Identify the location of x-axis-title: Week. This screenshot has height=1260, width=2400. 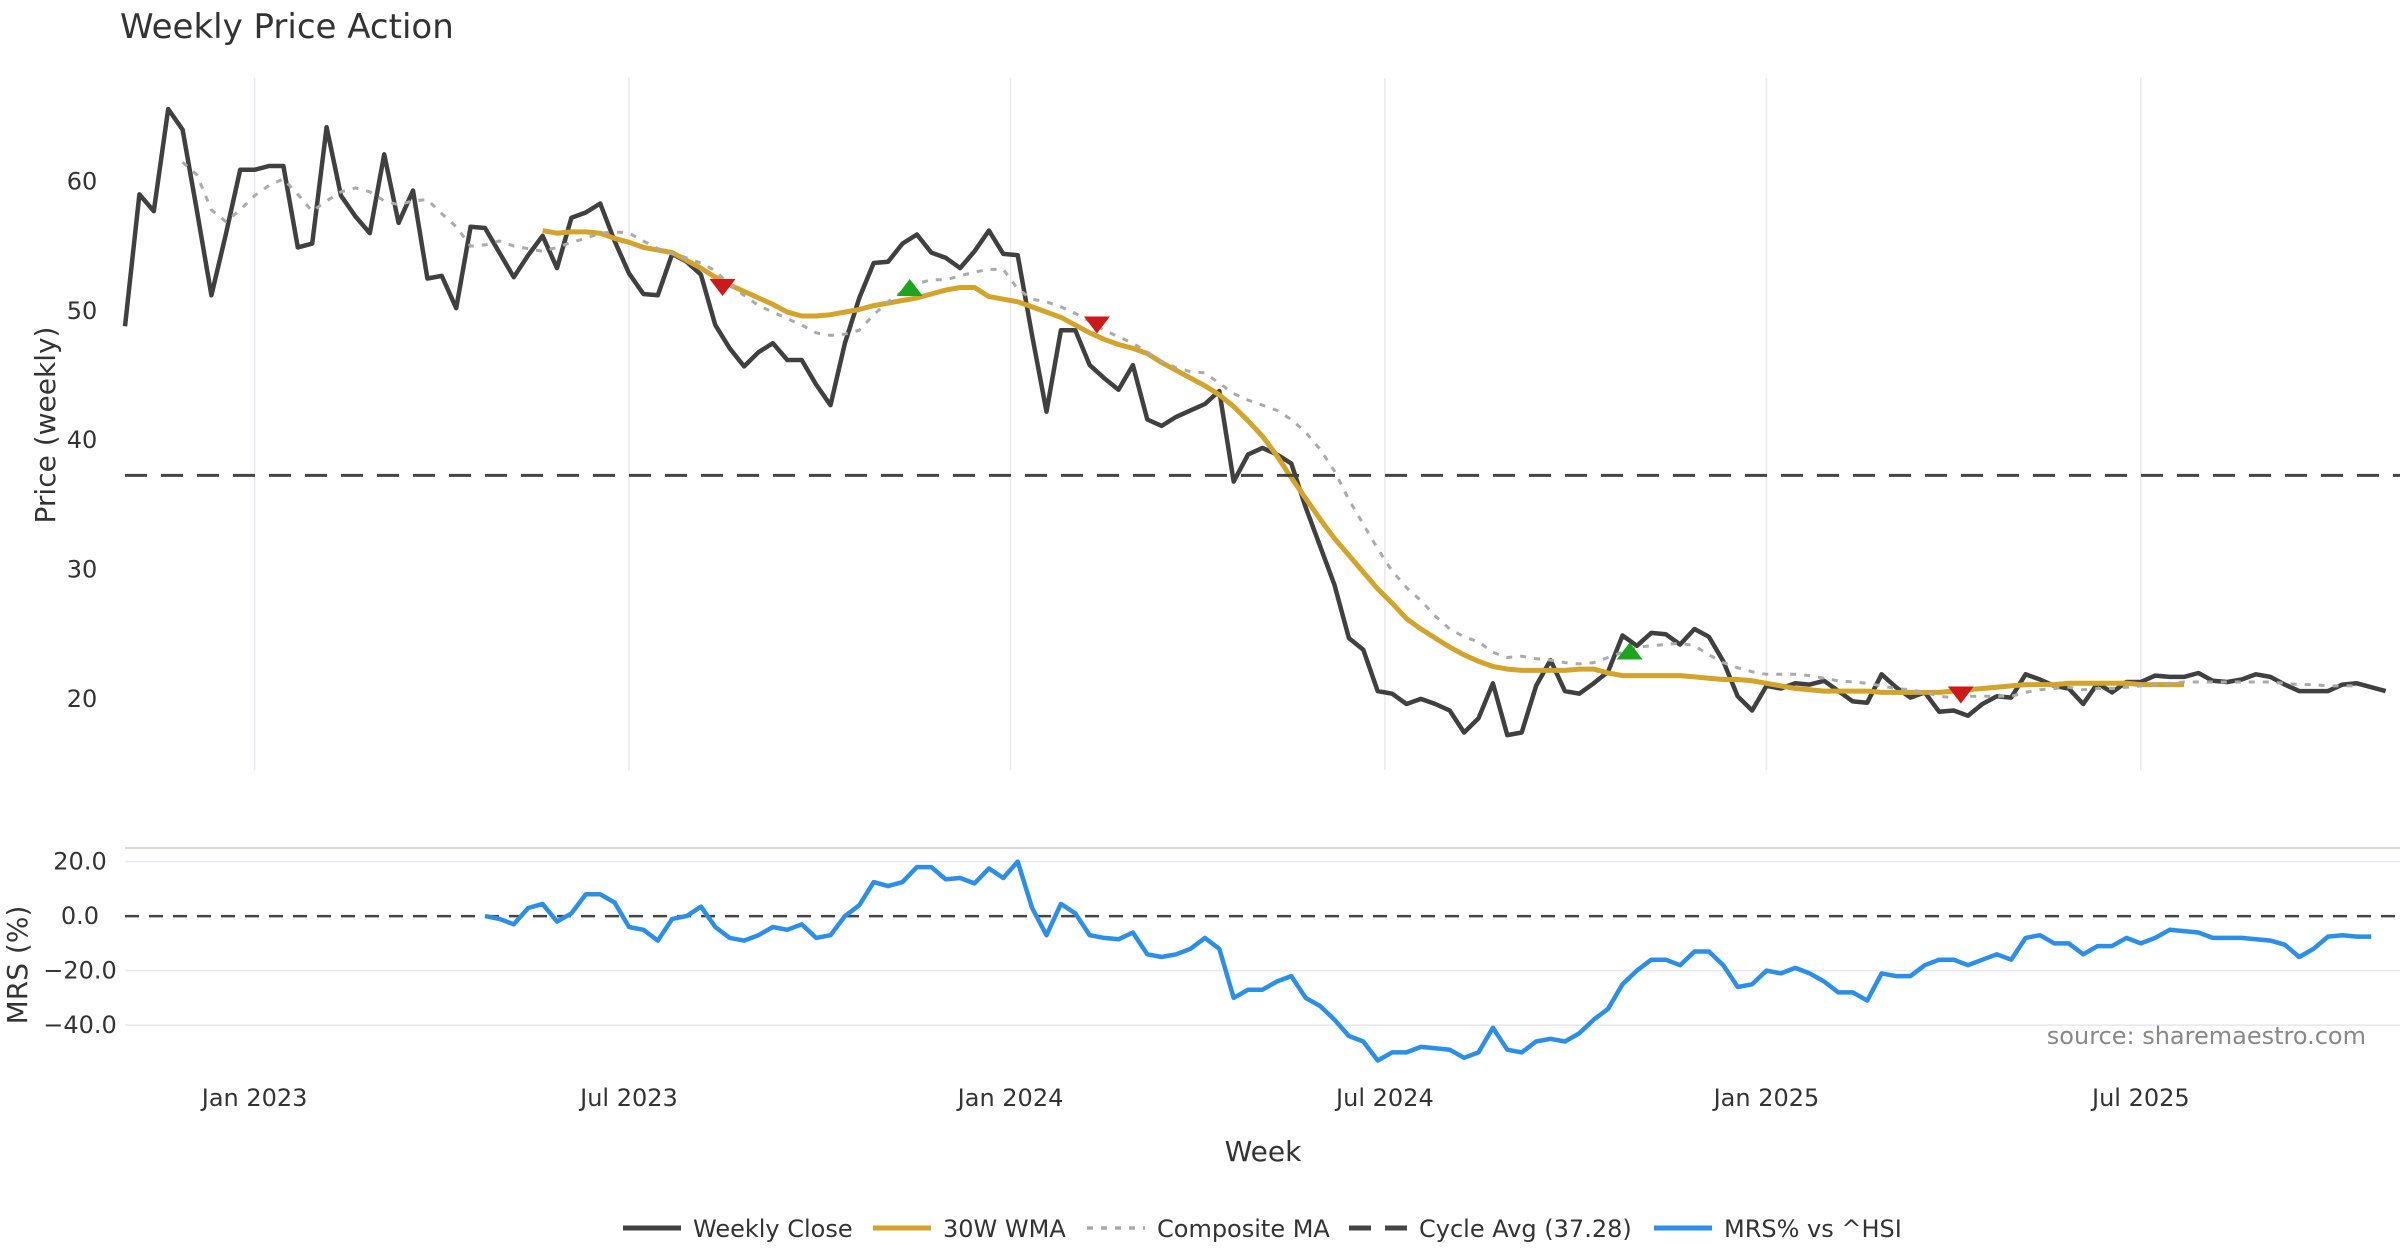
(1263, 1151).